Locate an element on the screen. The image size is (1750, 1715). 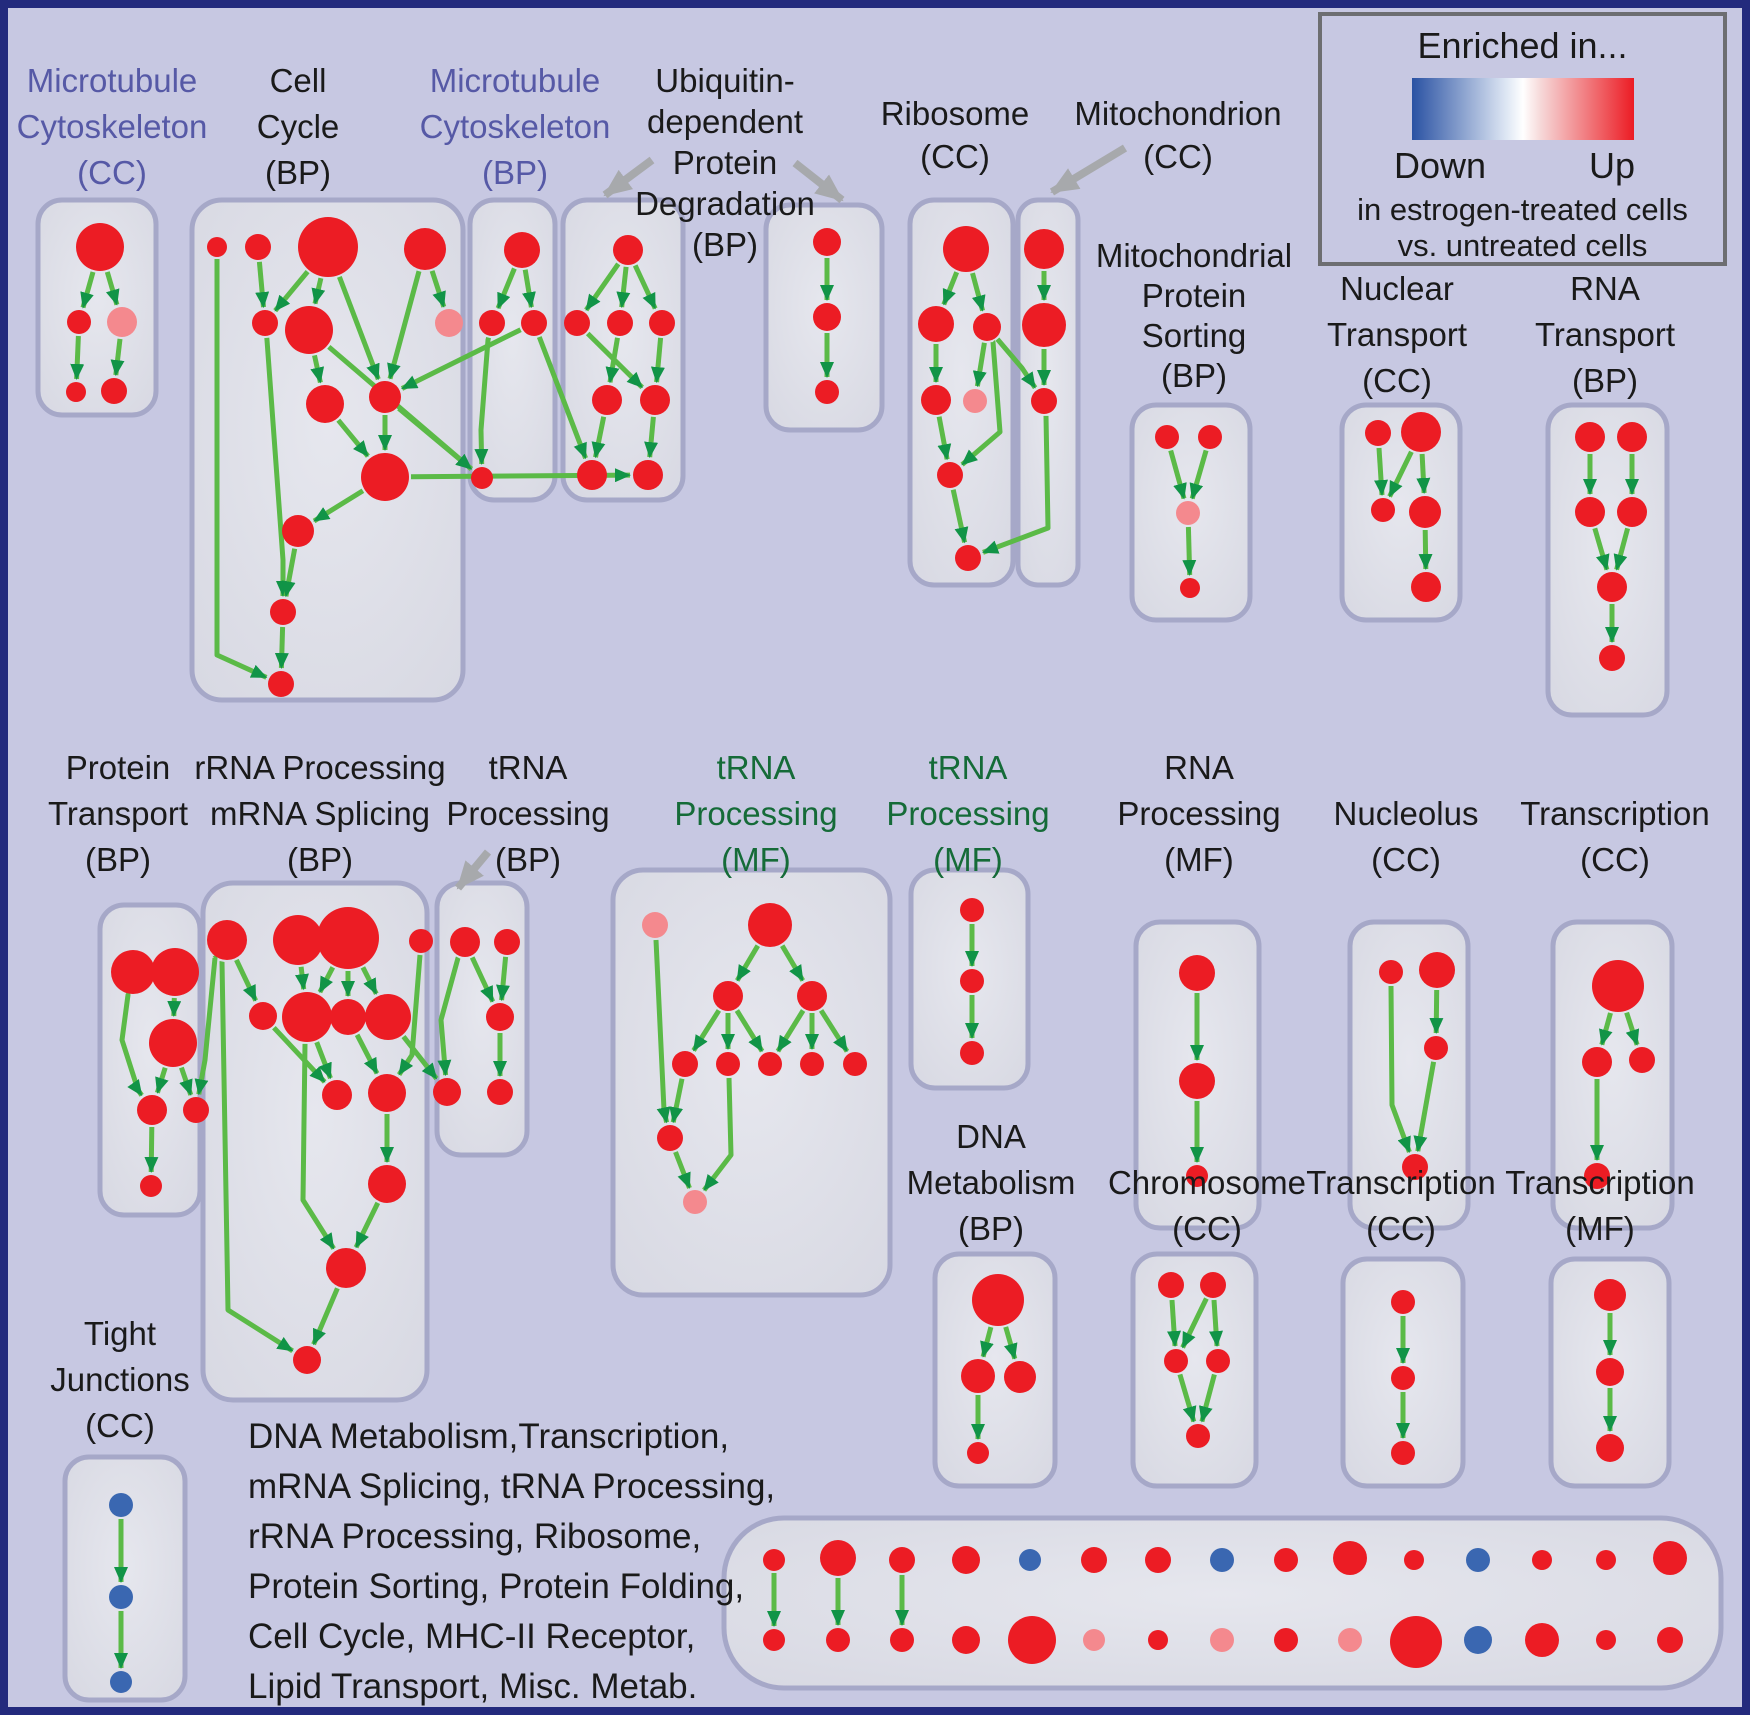
go-node-b9 is located at coordinates (325, 404).